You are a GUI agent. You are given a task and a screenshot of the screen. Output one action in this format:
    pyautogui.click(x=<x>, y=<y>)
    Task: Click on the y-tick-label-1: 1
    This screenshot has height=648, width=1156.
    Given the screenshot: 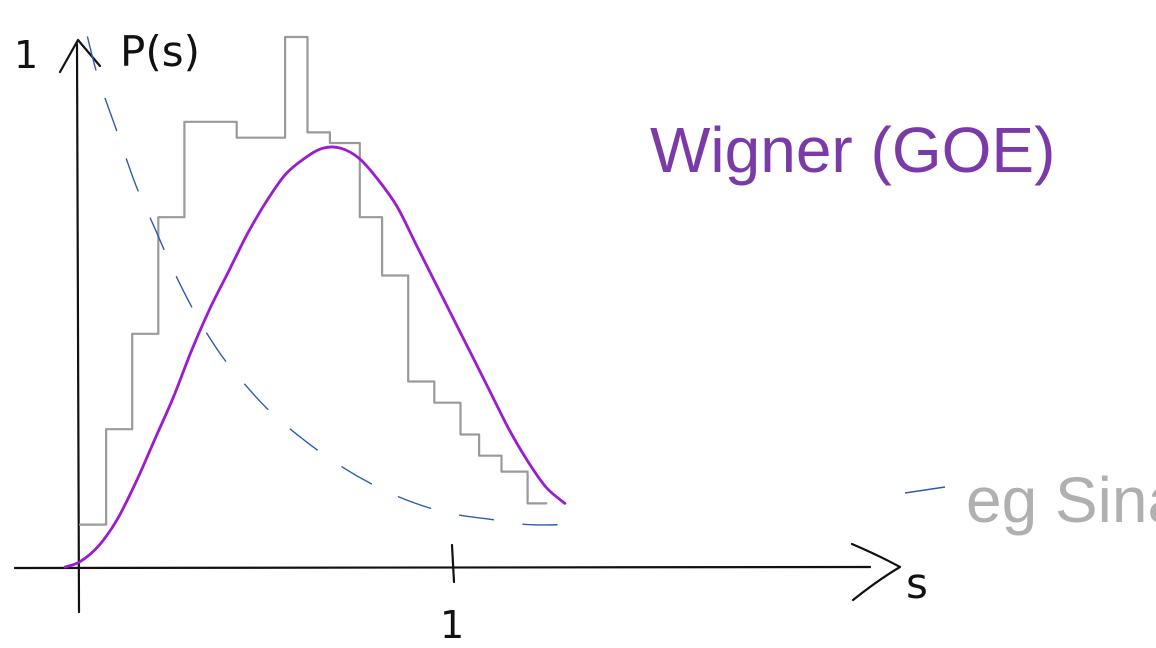 What is the action you would take?
    pyautogui.click(x=26, y=55)
    